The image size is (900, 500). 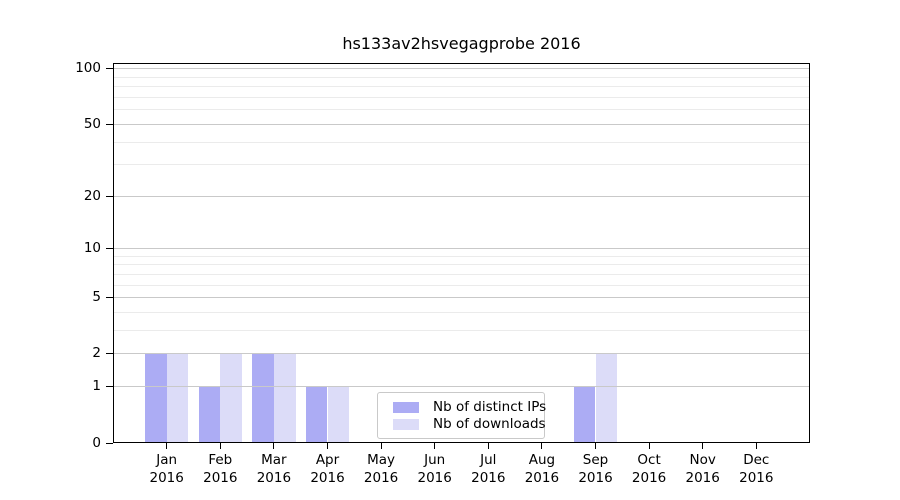 What do you see at coordinates (155, 398) in the screenshot?
I see `bar-distinct-ips-jan` at bounding box center [155, 398].